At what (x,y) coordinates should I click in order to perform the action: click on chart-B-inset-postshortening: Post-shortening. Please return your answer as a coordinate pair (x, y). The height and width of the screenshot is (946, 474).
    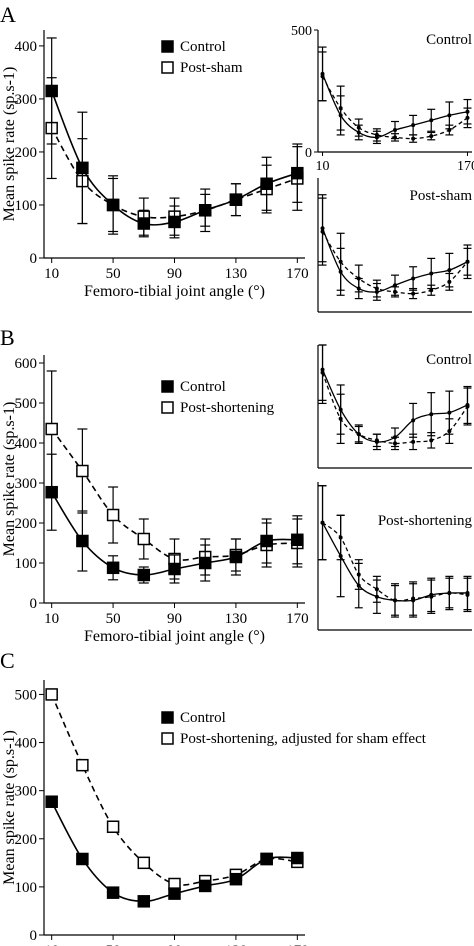
    Looking at the image, I should click on (395, 556).